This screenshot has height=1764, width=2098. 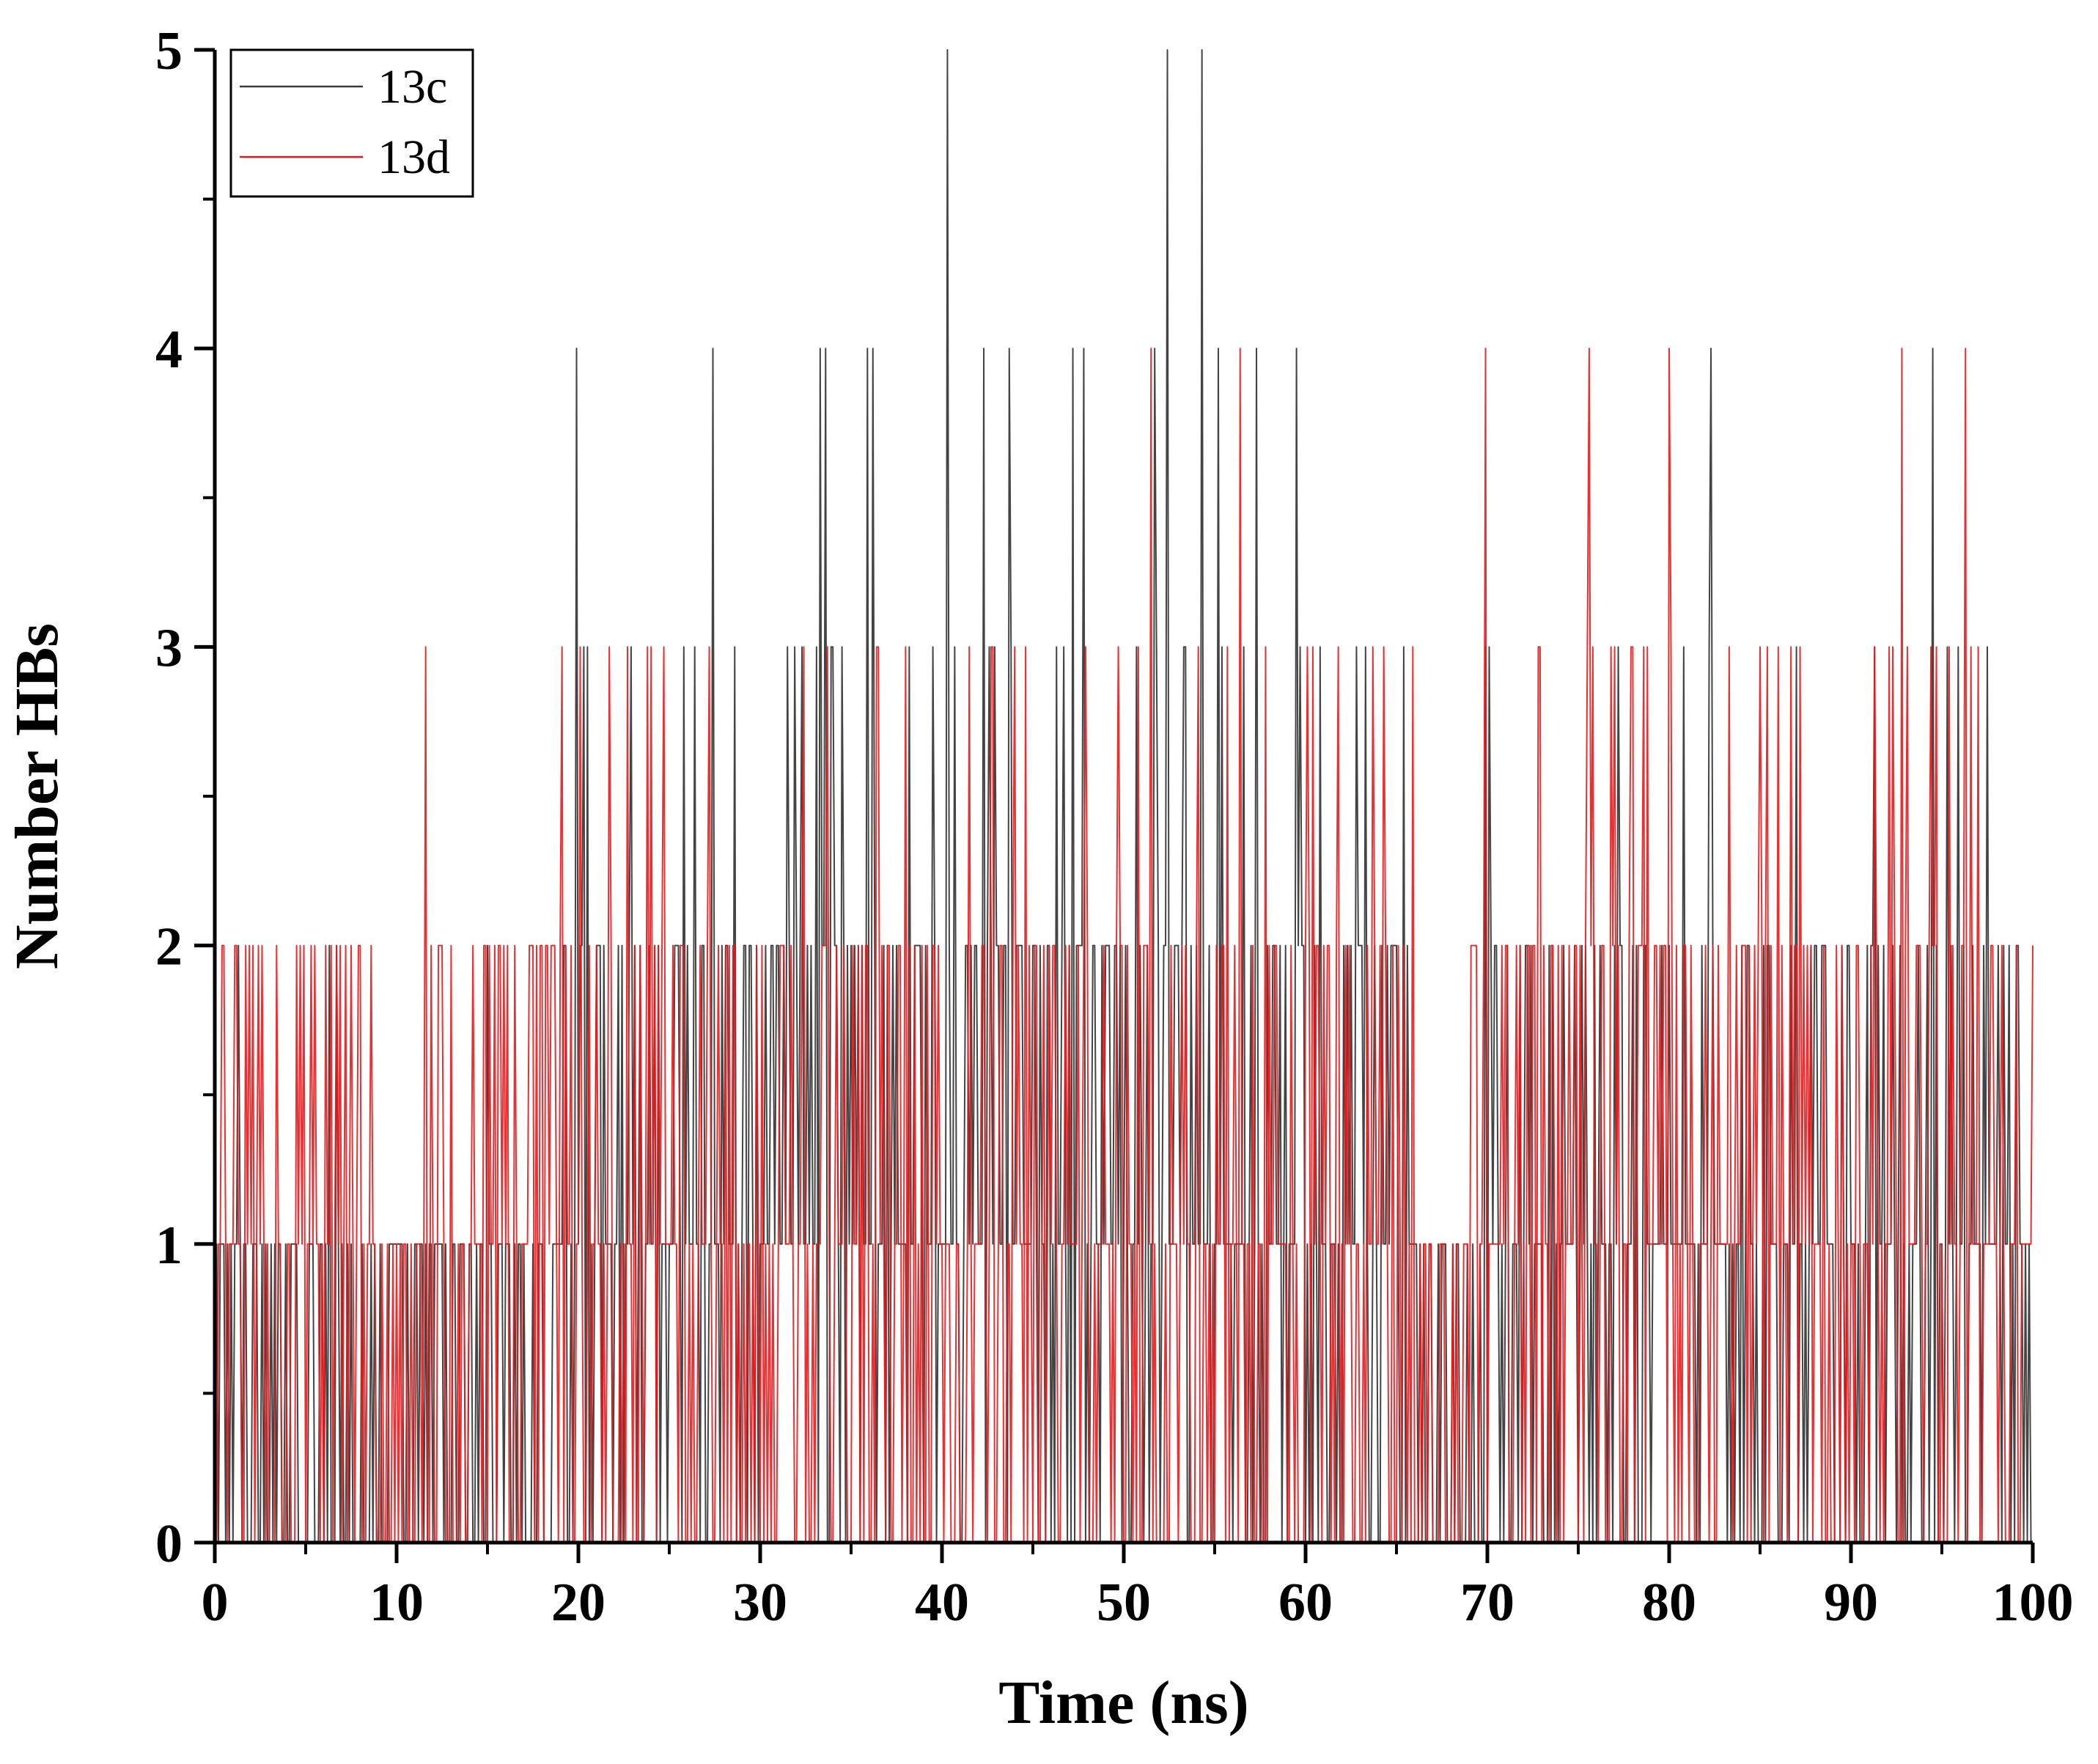 I want to click on x-tick-label-50: 50, so click(x=1124, y=1603).